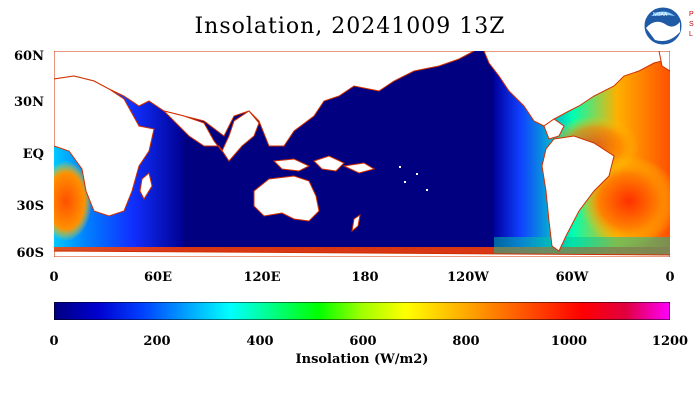 The width and height of the screenshot is (700, 400). What do you see at coordinates (691, 34) in the screenshot?
I see `svg-text: L` at bounding box center [691, 34].